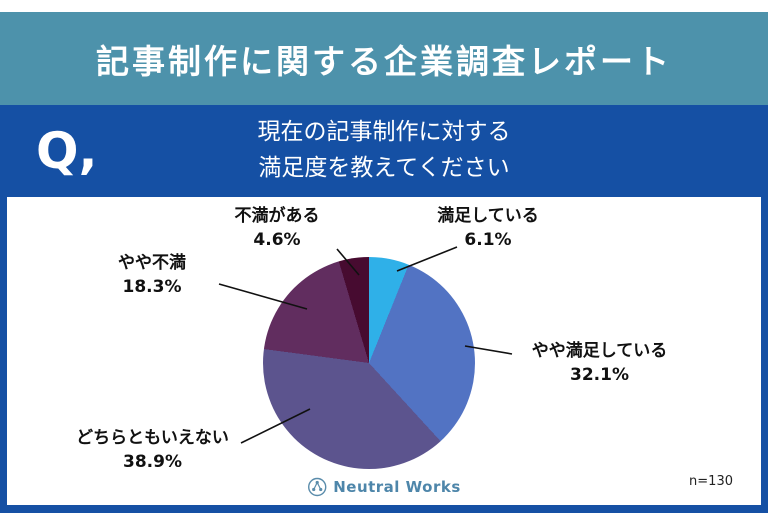  Describe the element at coordinates (67, 151) in the screenshot. I see `question-mark-label: Q,` at that location.